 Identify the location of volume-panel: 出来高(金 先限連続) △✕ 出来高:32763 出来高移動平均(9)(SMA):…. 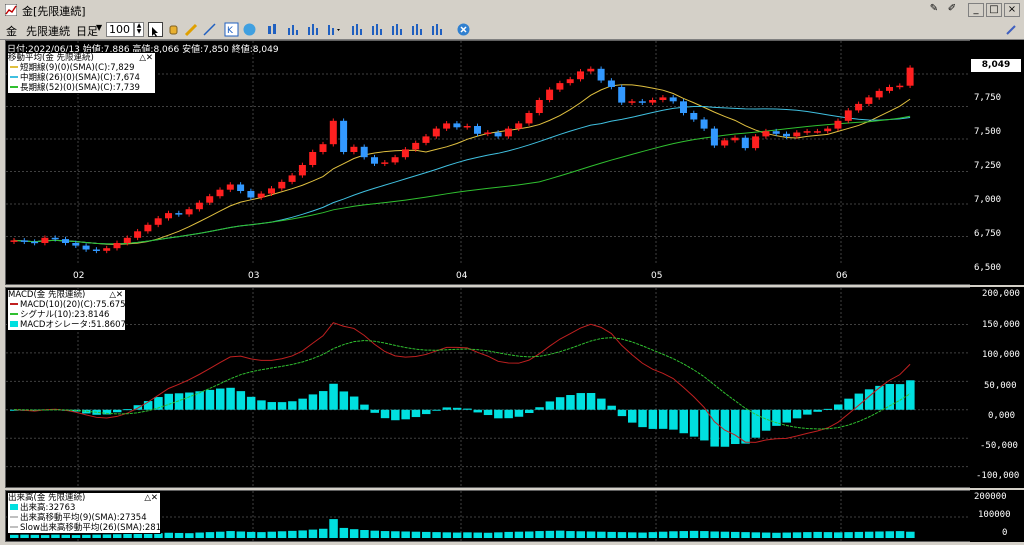
(488, 516).